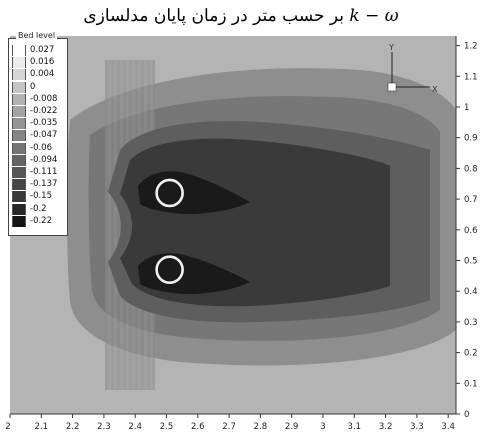 This screenshot has height=434, width=486. Describe the element at coordinates (471, 262) in the screenshot. I see `y-tick-label: 0.5` at that location.